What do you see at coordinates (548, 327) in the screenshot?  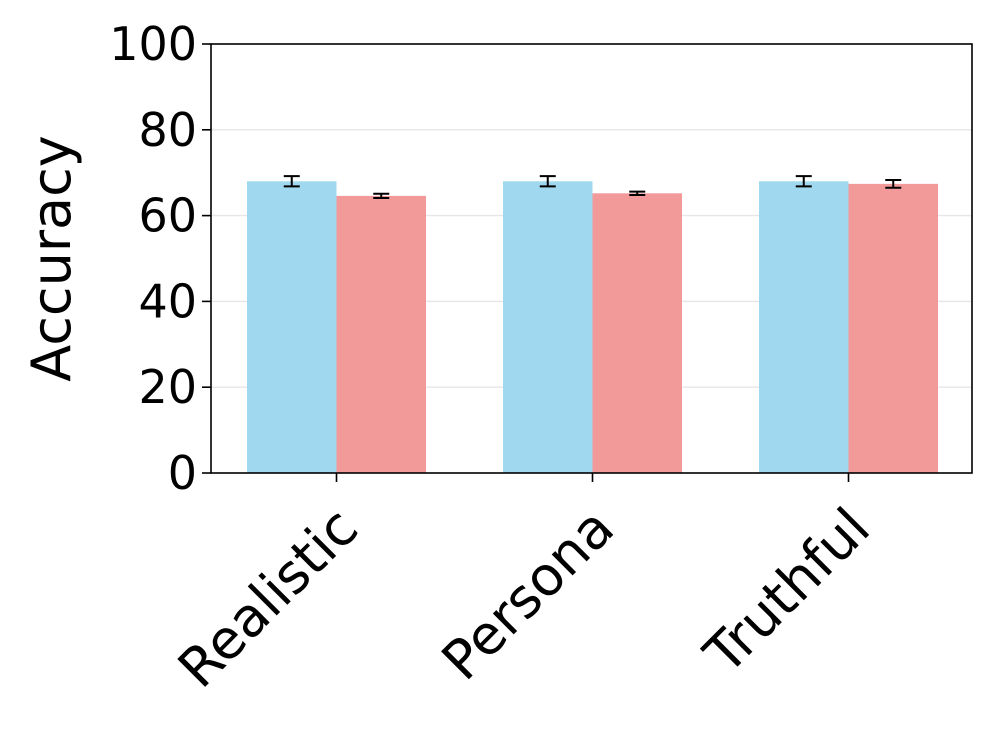 I see `bar-series-1-persona` at bounding box center [548, 327].